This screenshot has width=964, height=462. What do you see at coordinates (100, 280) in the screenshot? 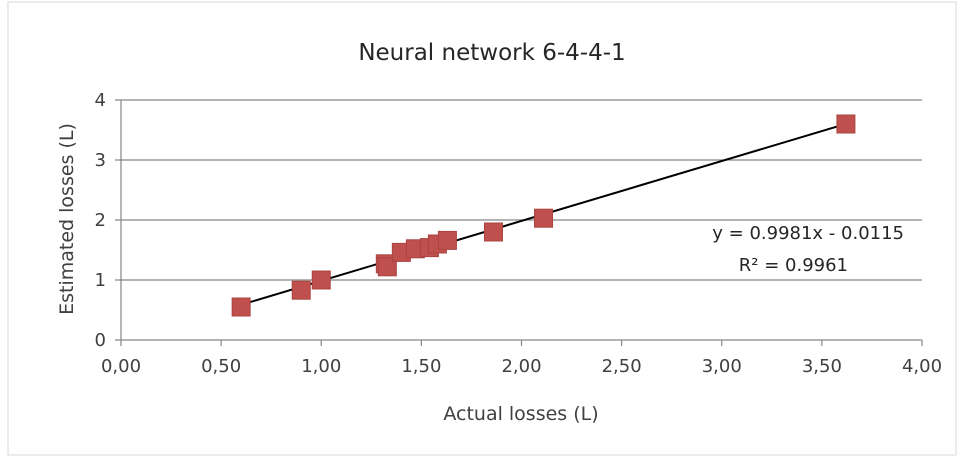
I see `y-tick-label: 1` at bounding box center [100, 280].